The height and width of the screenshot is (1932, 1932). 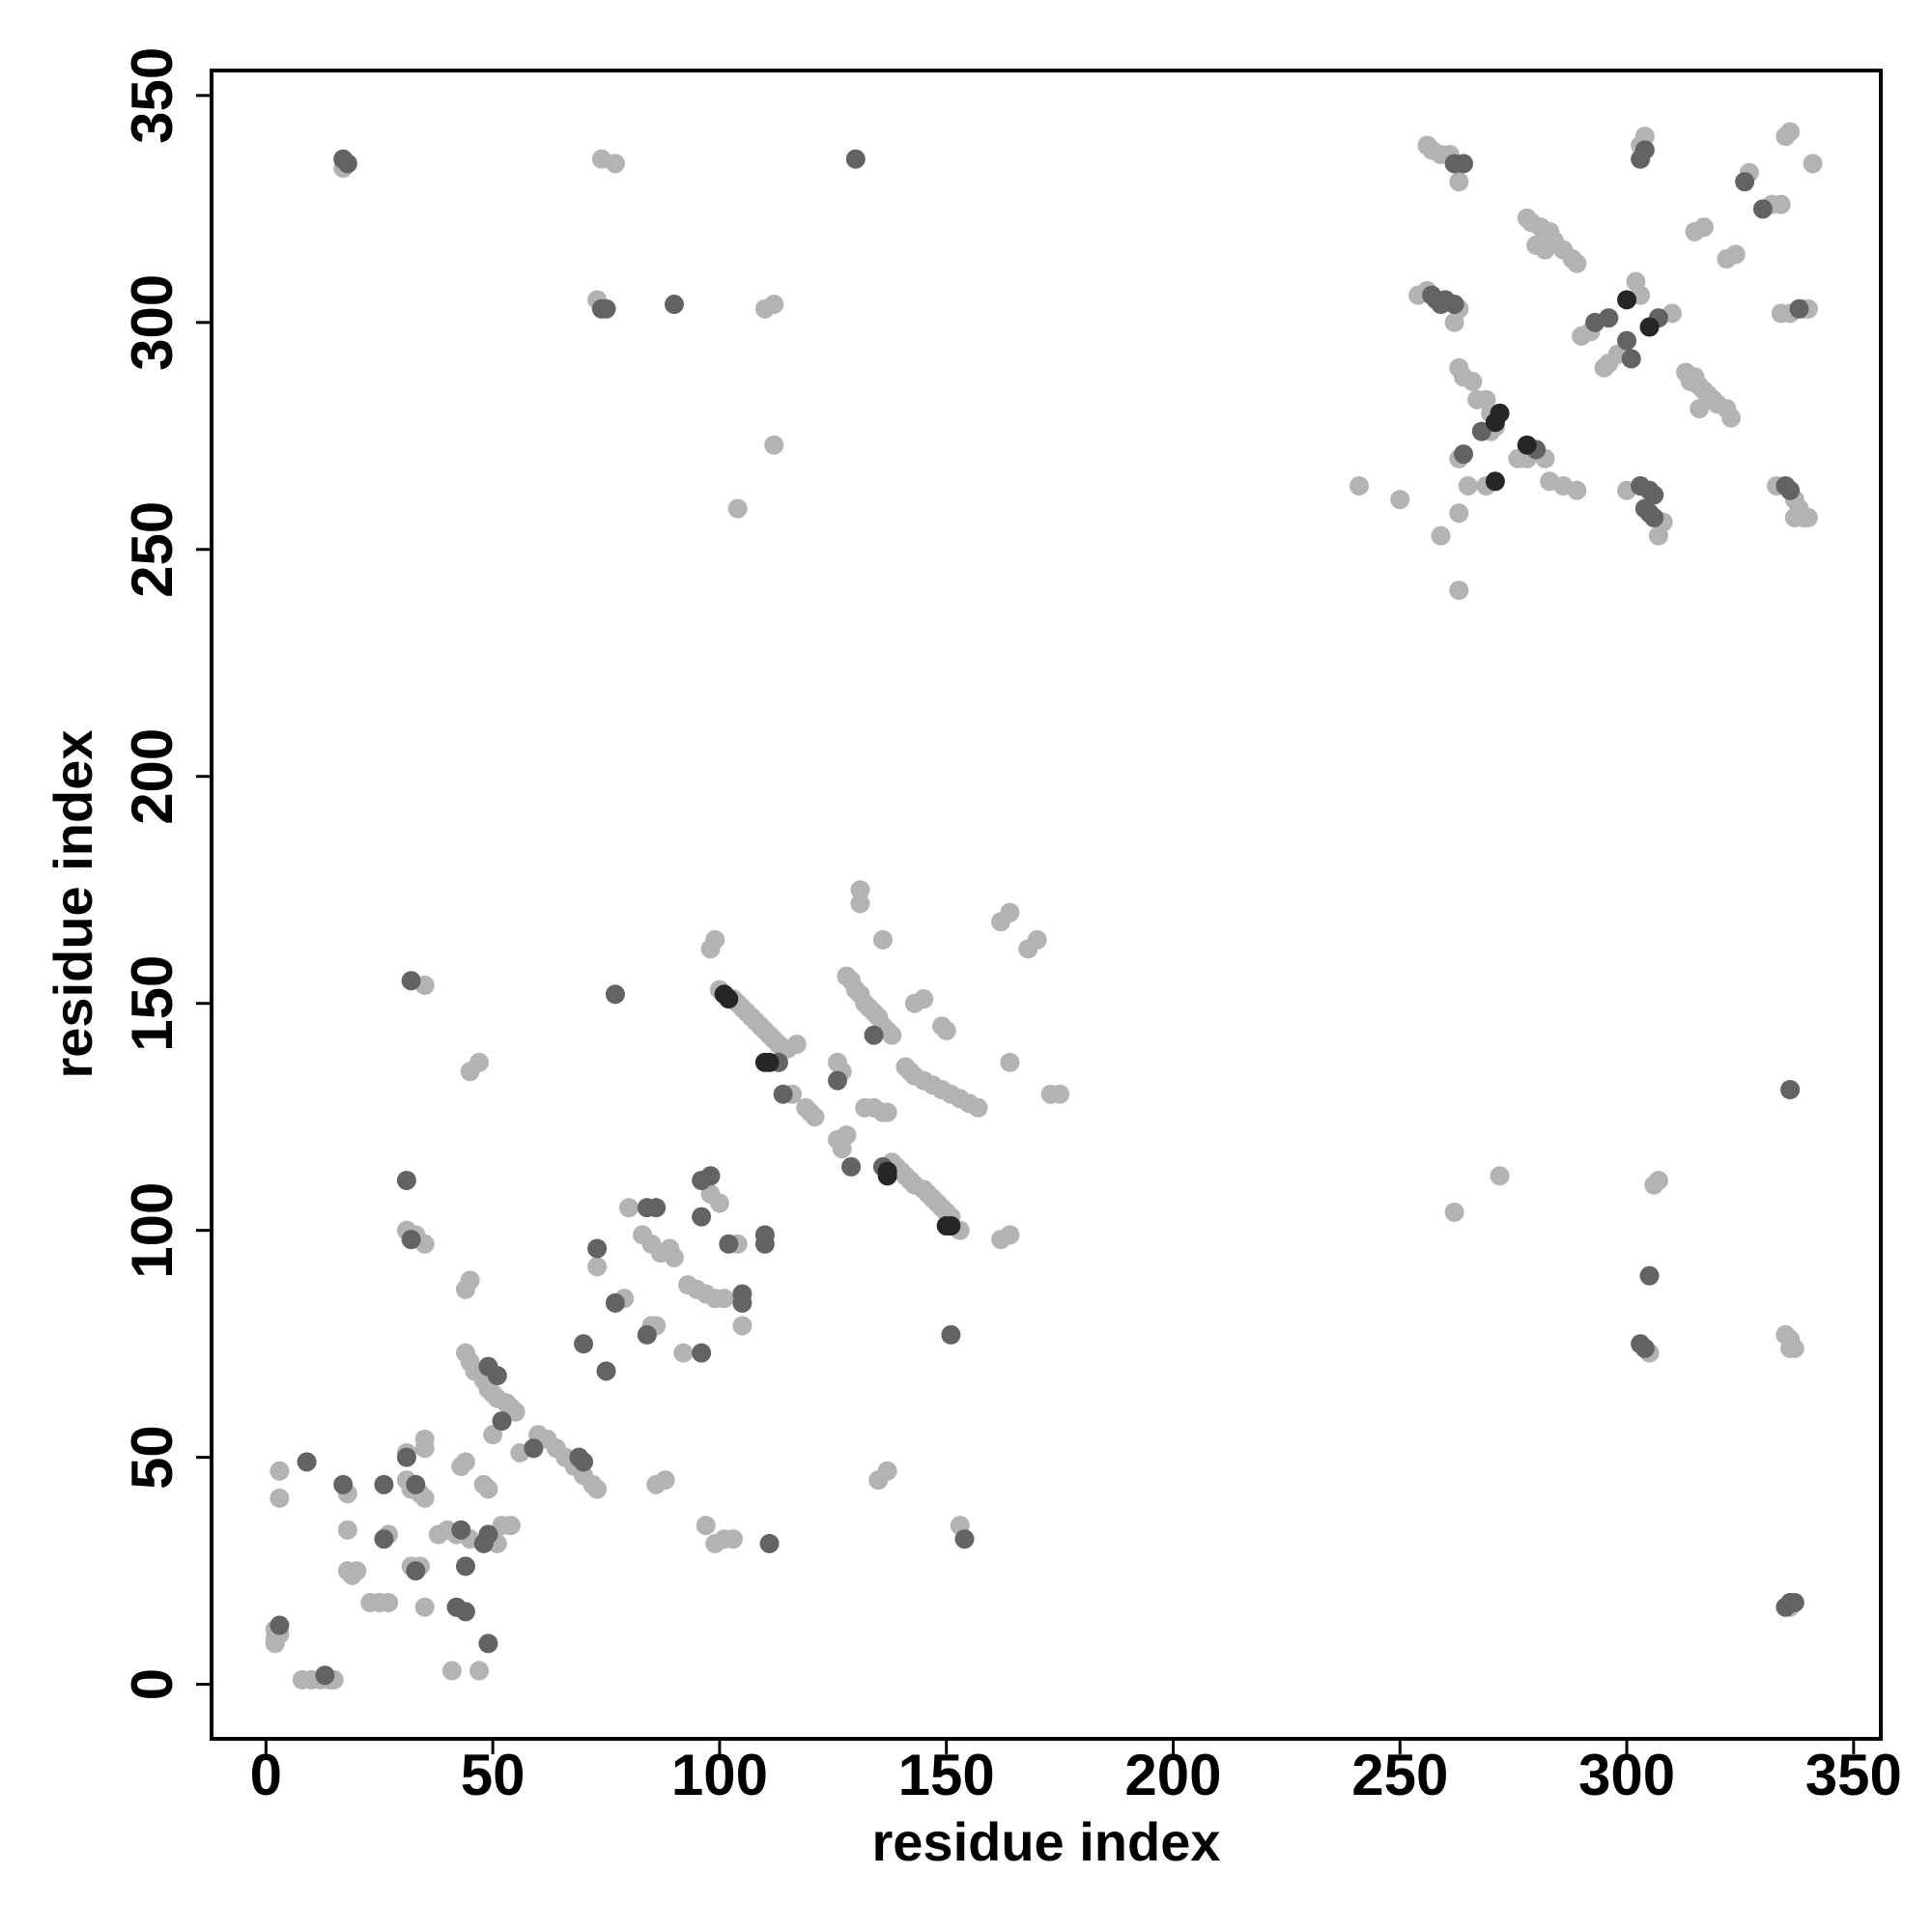 What do you see at coordinates (152, 1684) in the screenshot?
I see `y-tick-label: 0` at bounding box center [152, 1684].